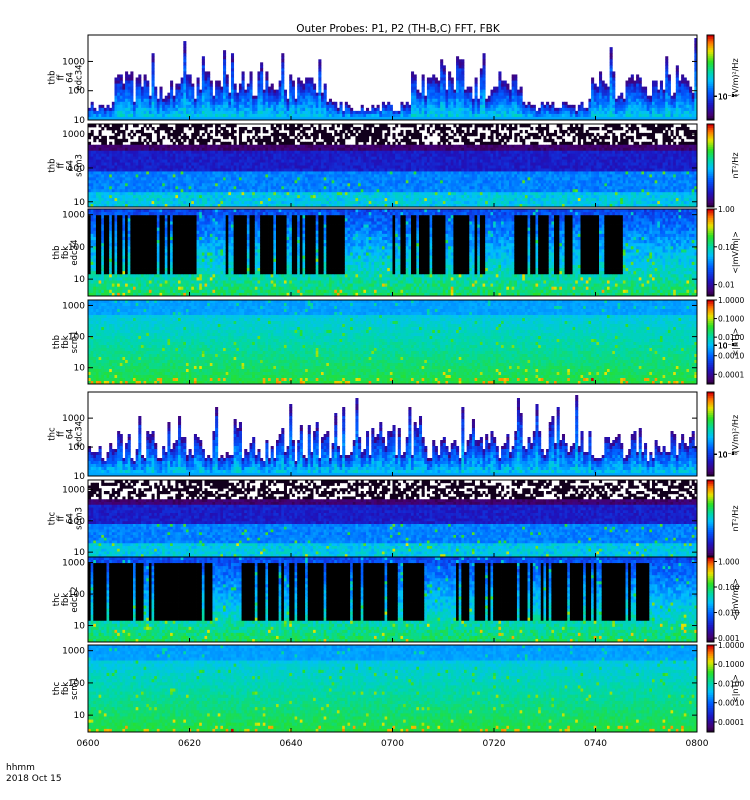 The height and width of the screenshot is (800, 750). What do you see at coordinates (710, 79) in the screenshot?
I see `colorbar-segment` at bounding box center [710, 79].